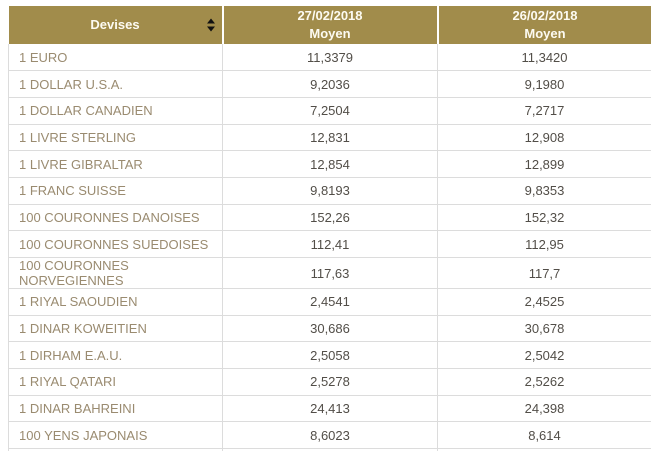 The image size is (665, 451). I want to click on rate-value-cell-date1: 152,26, so click(330, 218).